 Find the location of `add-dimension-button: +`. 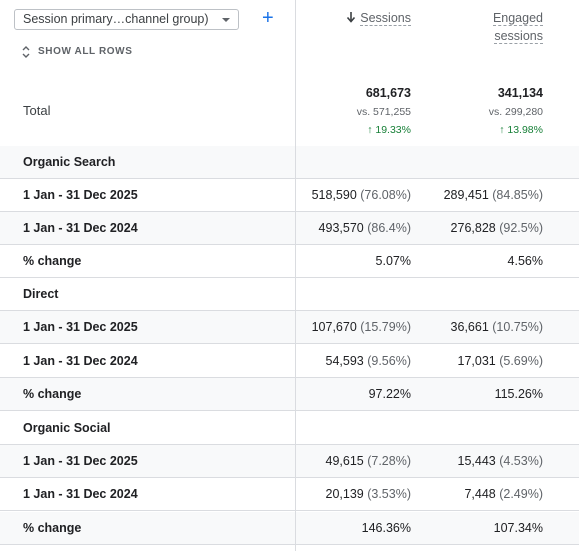

add-dimension-button: + is located at coordinates (268, 18).